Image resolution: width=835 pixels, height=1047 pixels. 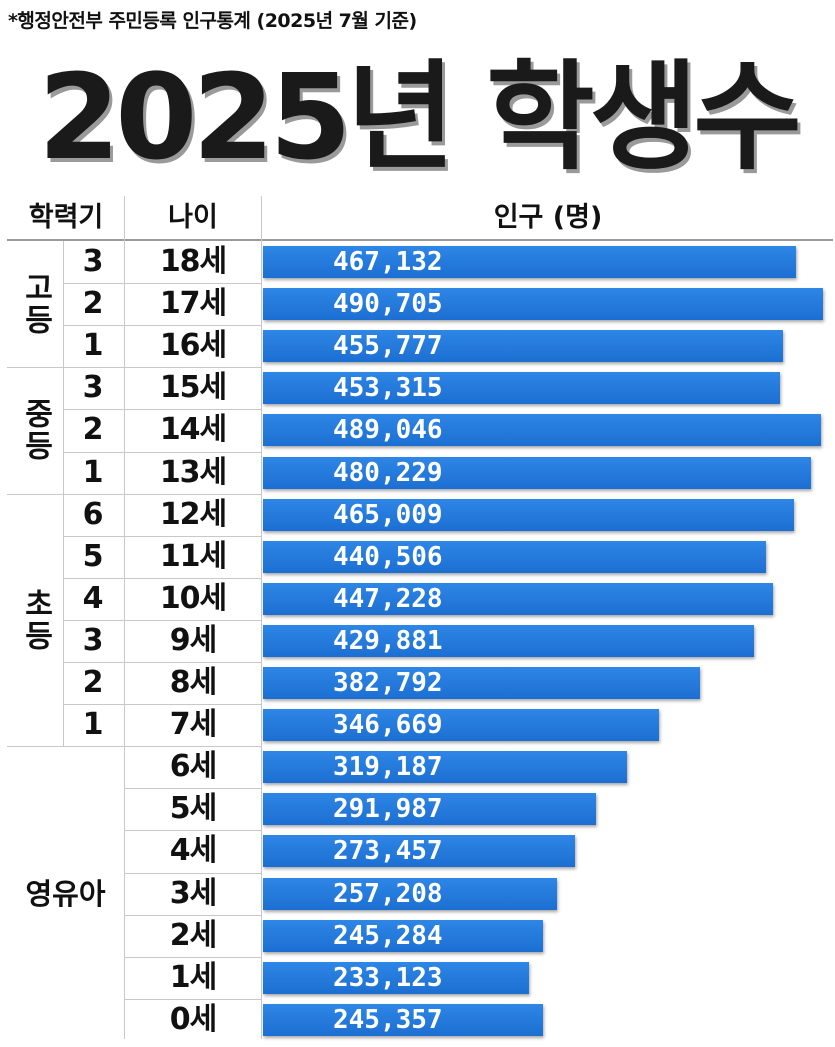 I want to click on bar-value-label: 465,009, so click(x=388, y=514).